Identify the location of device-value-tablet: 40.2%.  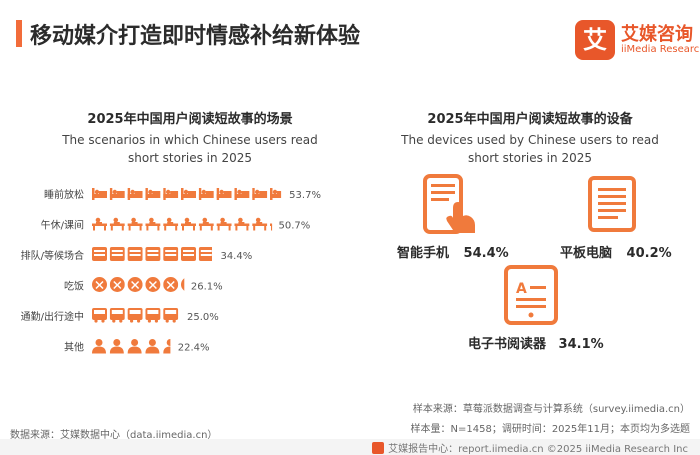
(649, 253).